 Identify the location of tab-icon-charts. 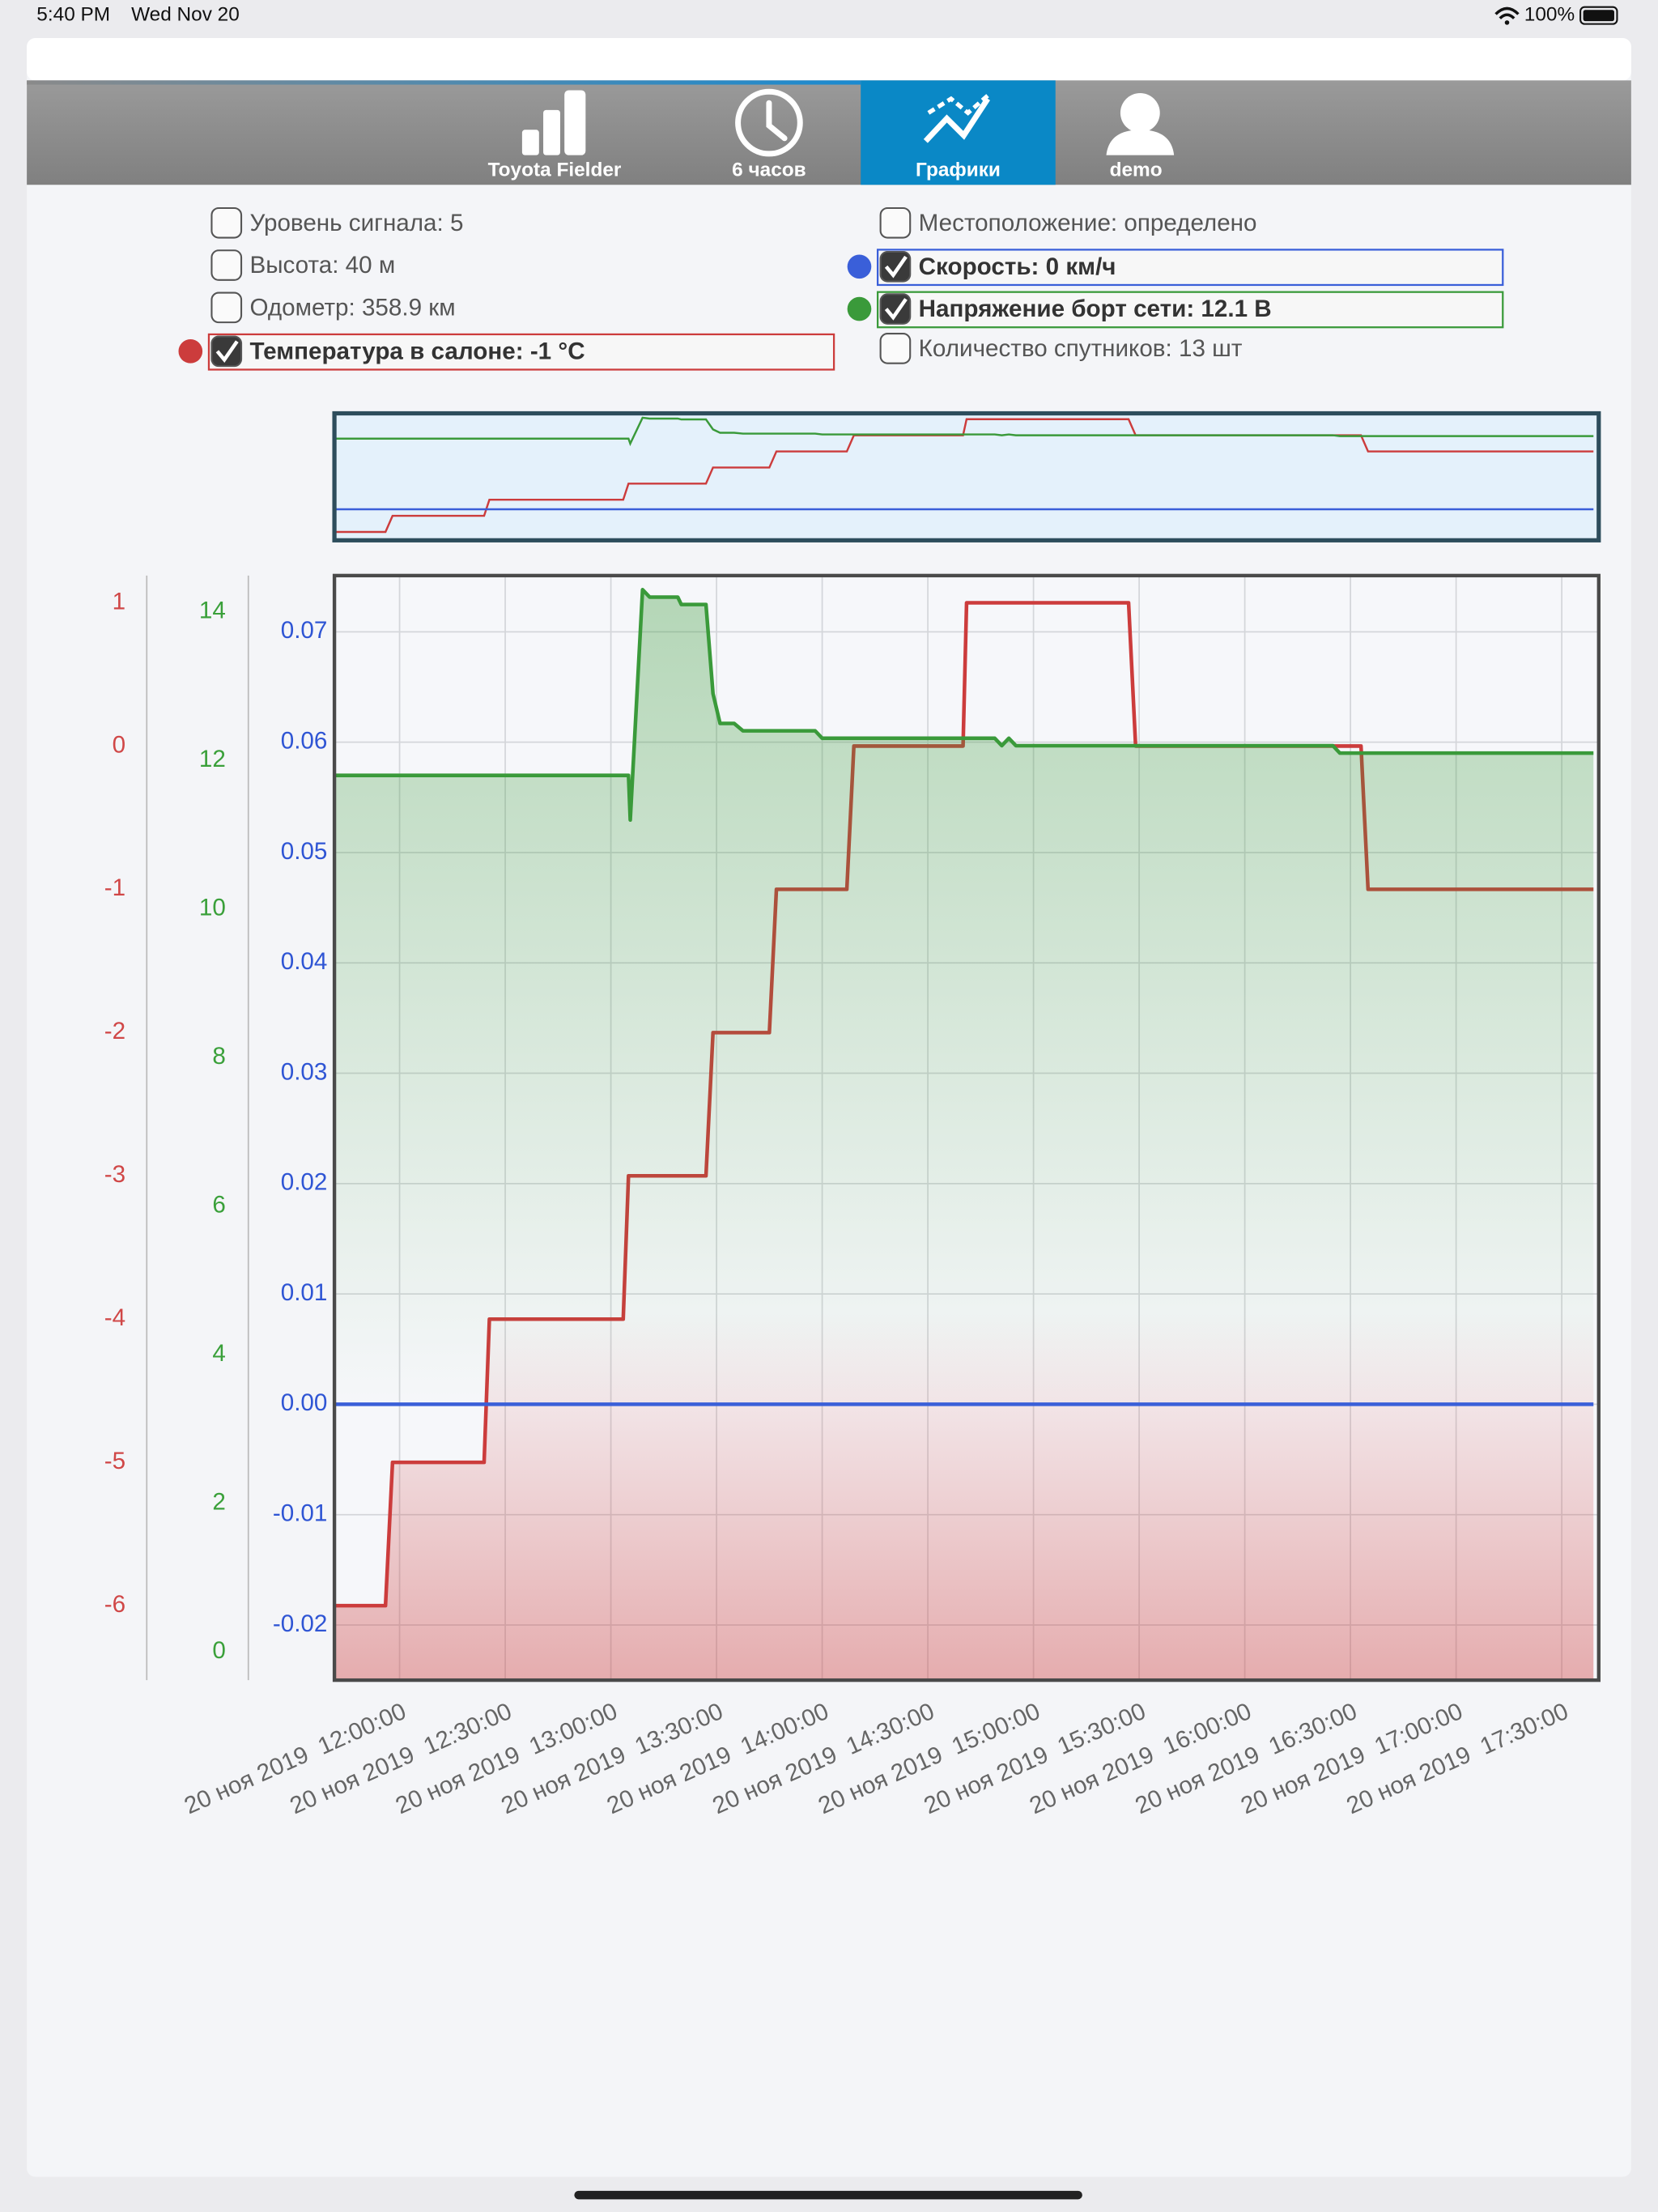
(958, 117).